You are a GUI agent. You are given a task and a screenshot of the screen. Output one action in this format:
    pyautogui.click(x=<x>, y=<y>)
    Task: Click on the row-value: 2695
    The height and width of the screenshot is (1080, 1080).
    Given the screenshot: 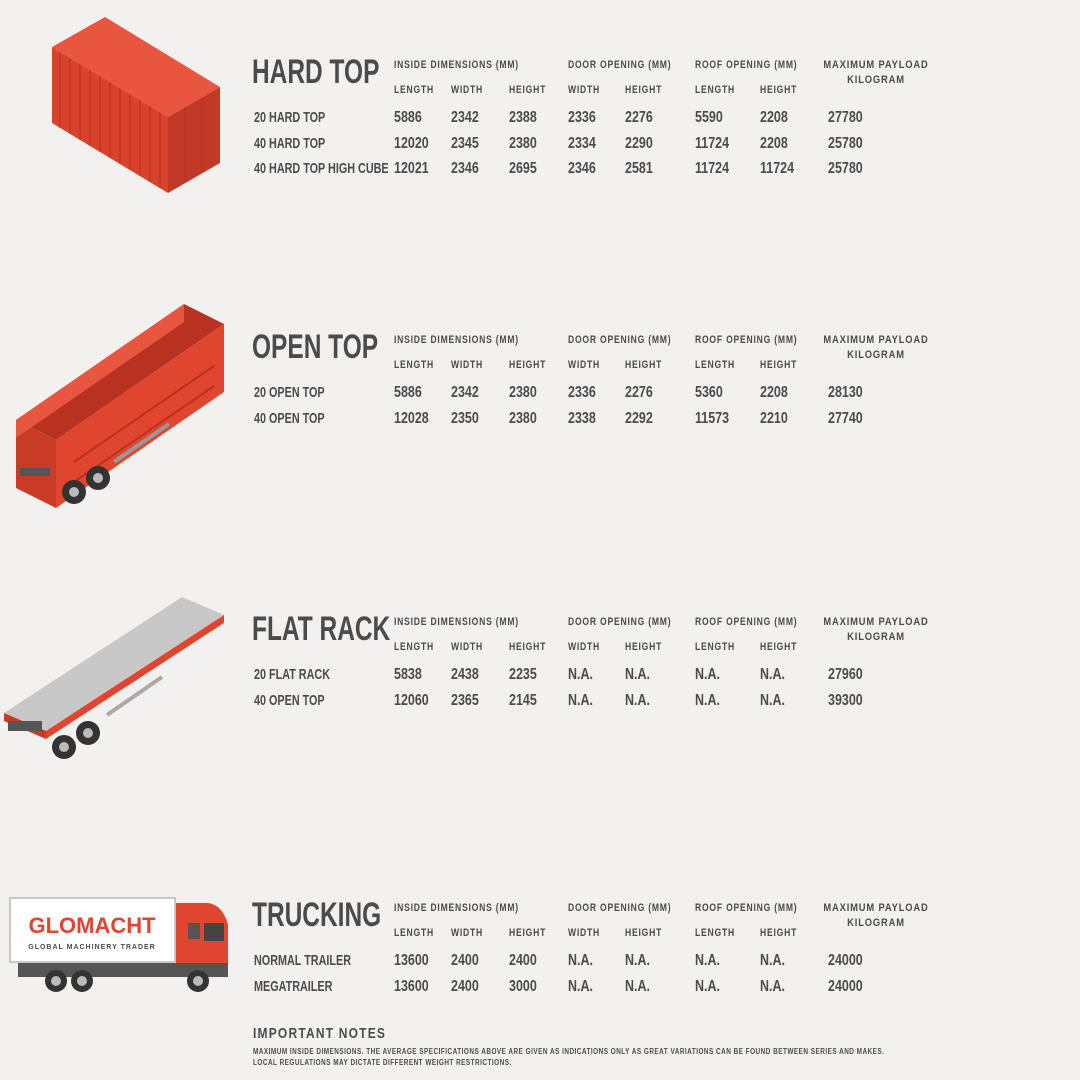 What is the action you would take?
    pyautogui.click(x=523, y=168)
    